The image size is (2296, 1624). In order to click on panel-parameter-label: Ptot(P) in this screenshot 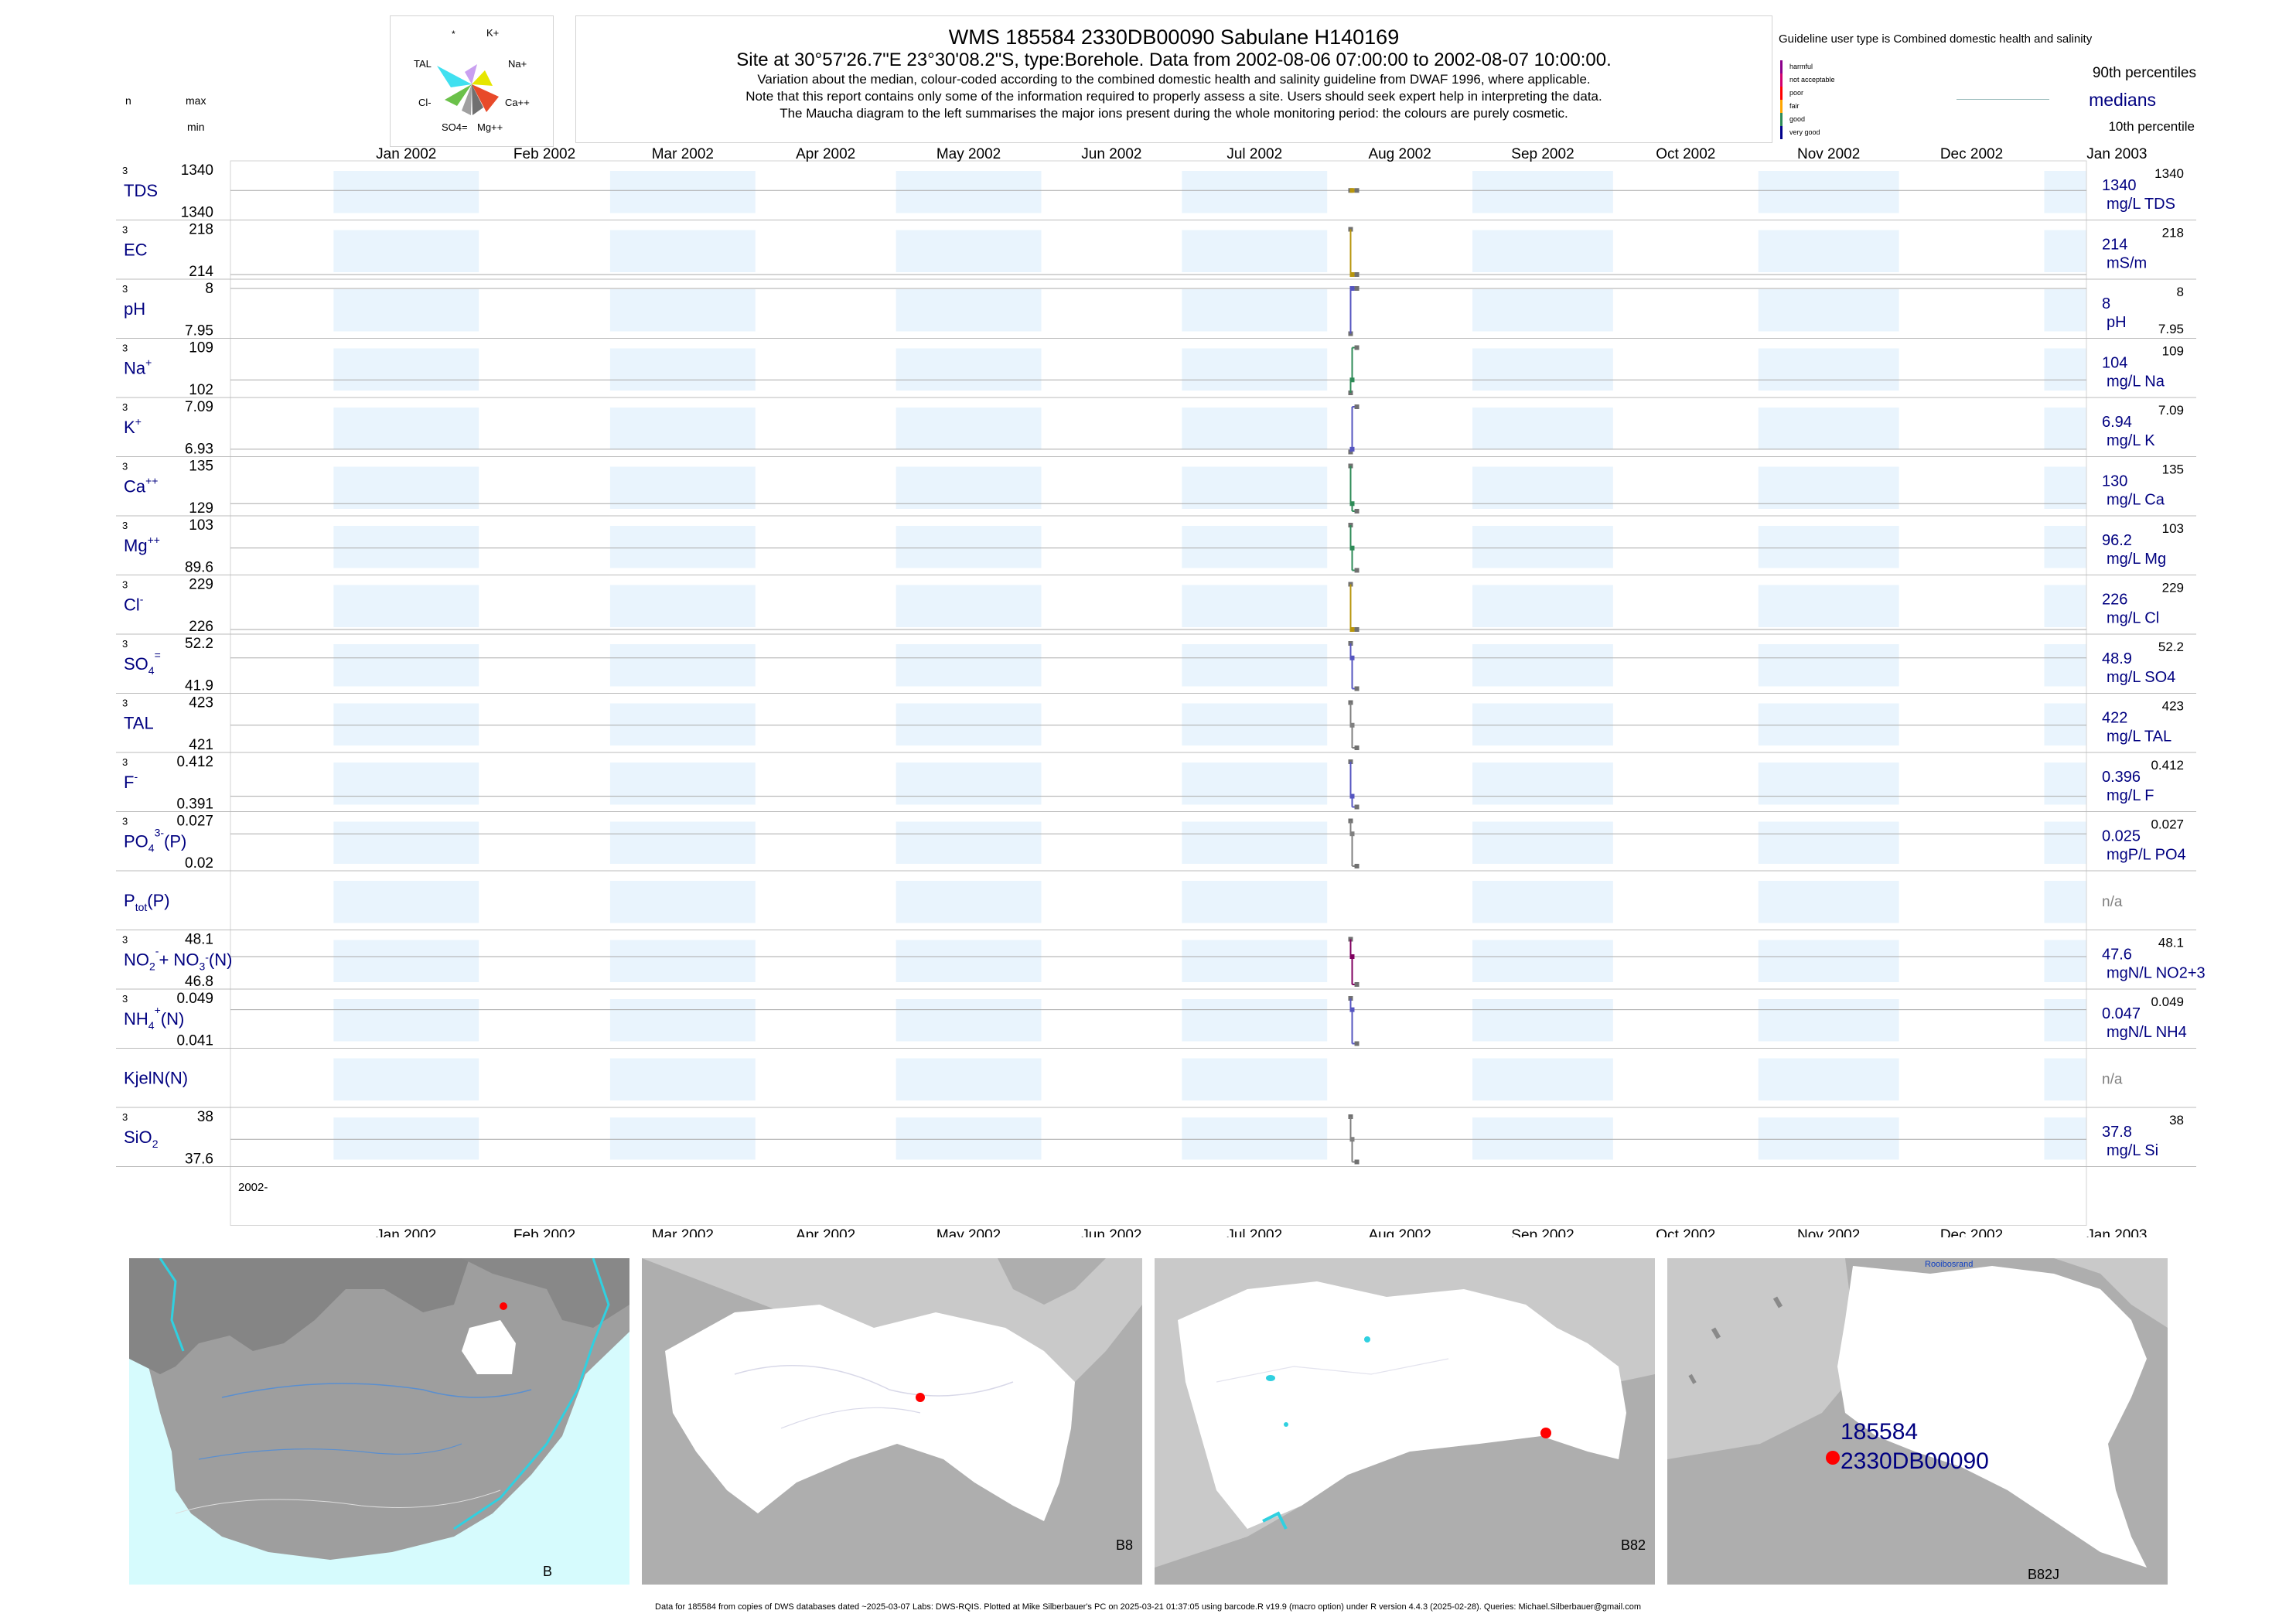, I will do `click(147, 902)`.